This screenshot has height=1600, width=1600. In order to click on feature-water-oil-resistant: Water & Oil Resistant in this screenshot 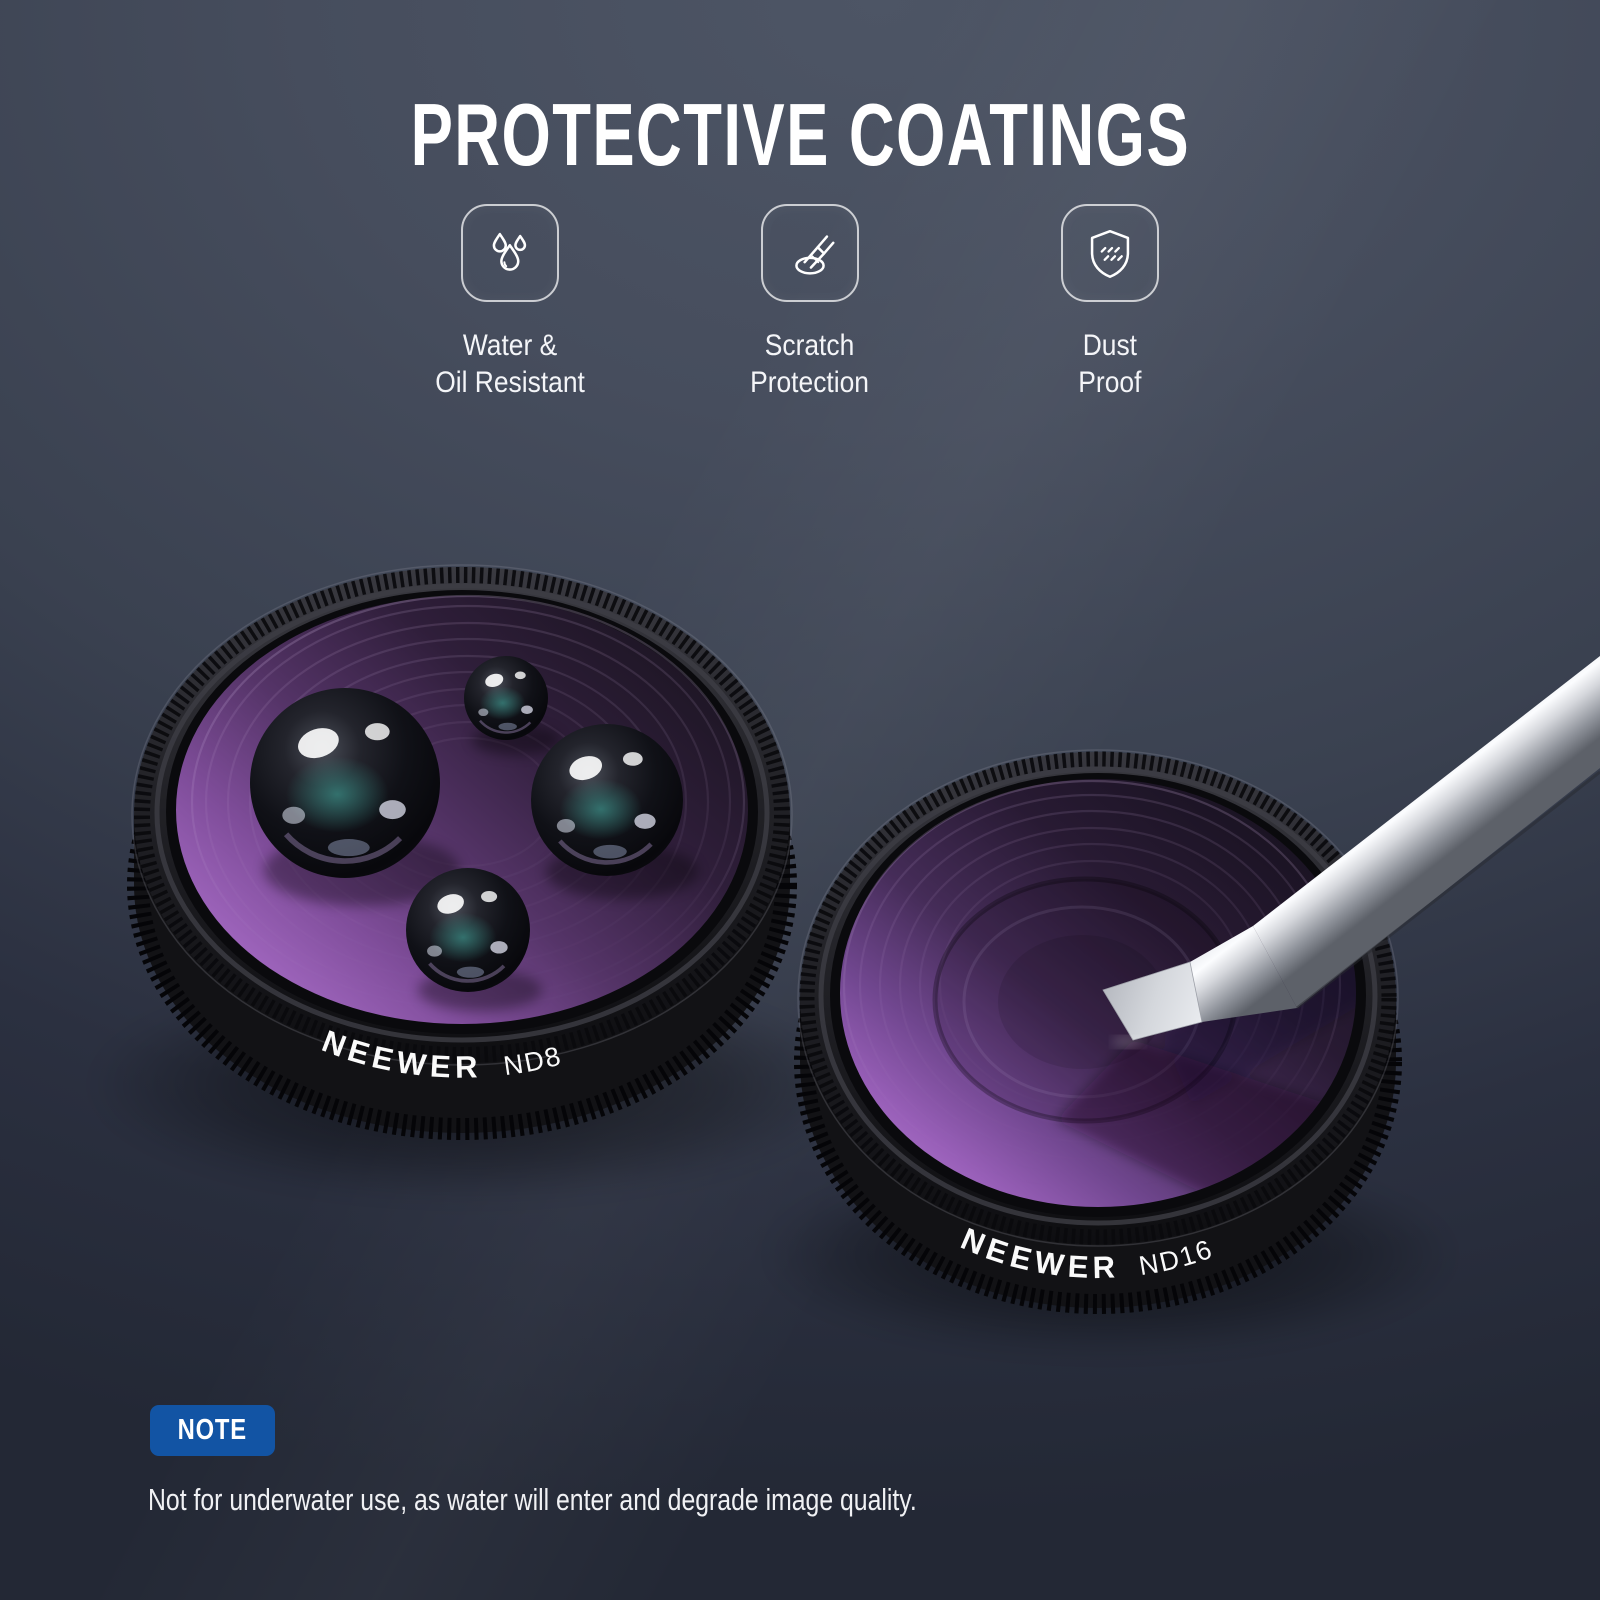, I will do `click(510, 302)`.